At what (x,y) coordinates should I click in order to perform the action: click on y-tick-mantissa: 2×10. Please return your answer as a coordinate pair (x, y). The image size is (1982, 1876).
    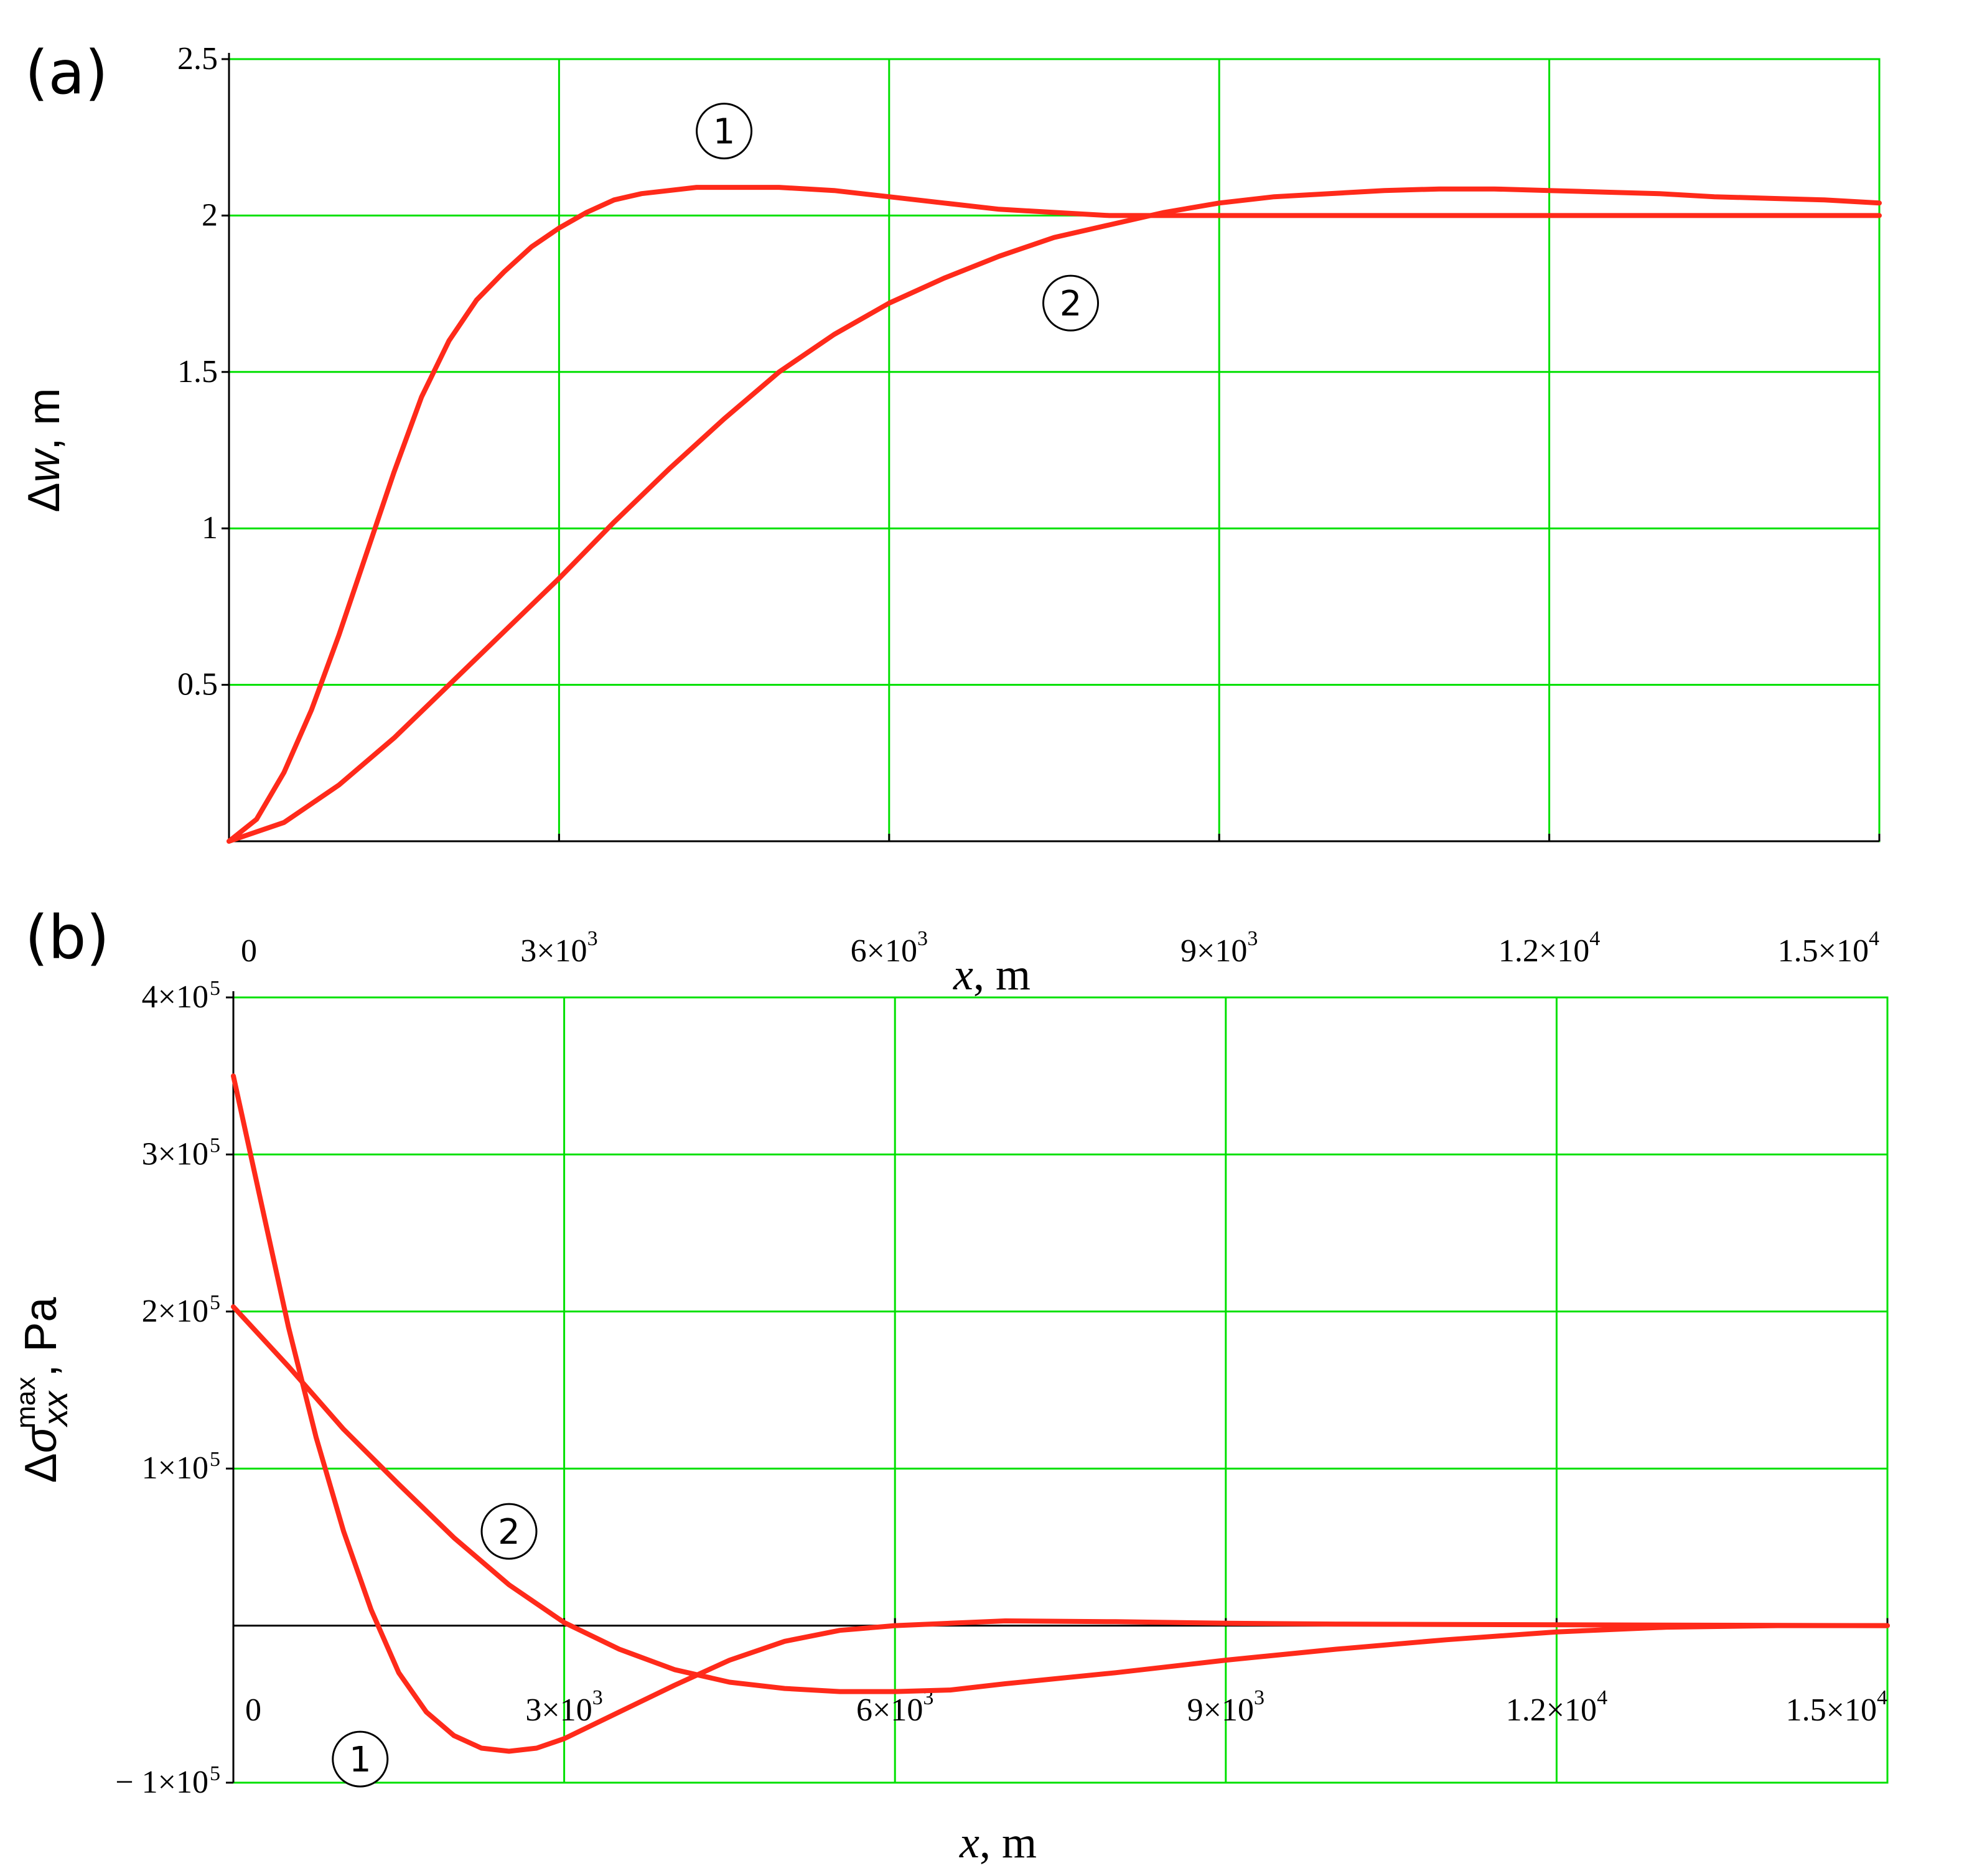
    Looking at the image, I should click on (175, 1312).